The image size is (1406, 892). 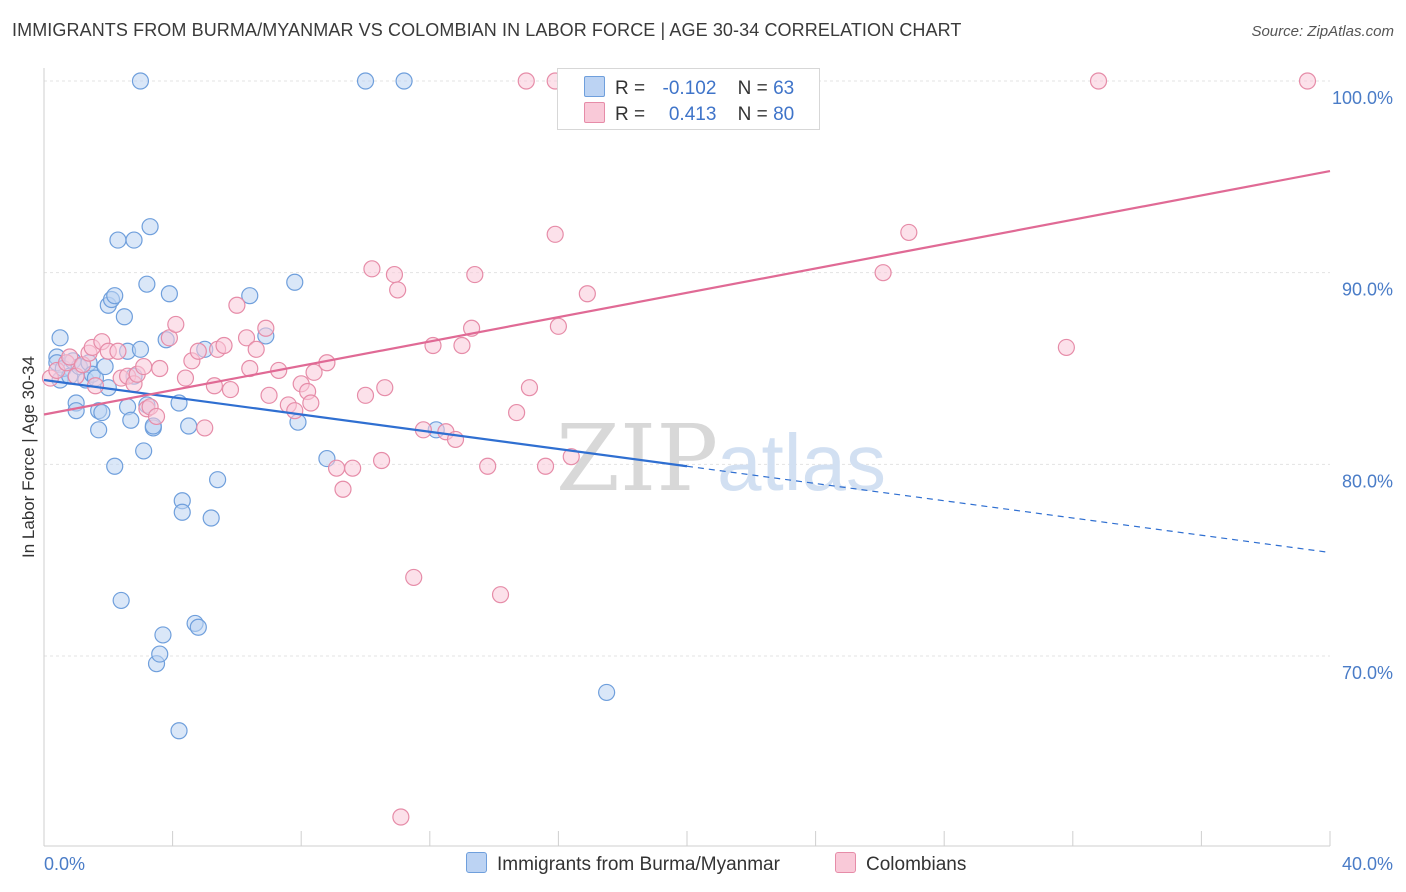 What do you see at coordinates (801, 462) in the screenshot?
I see `watermark-atlas: atlas` at bounding box center [801, 462].